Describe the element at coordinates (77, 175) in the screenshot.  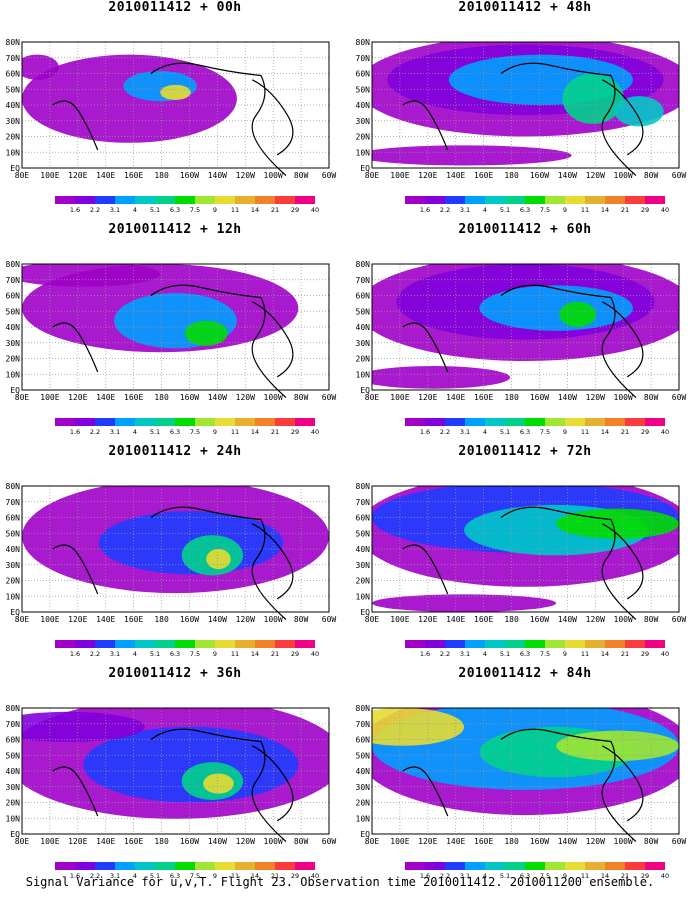
I see `lon-tick-label: 120E` at that location.